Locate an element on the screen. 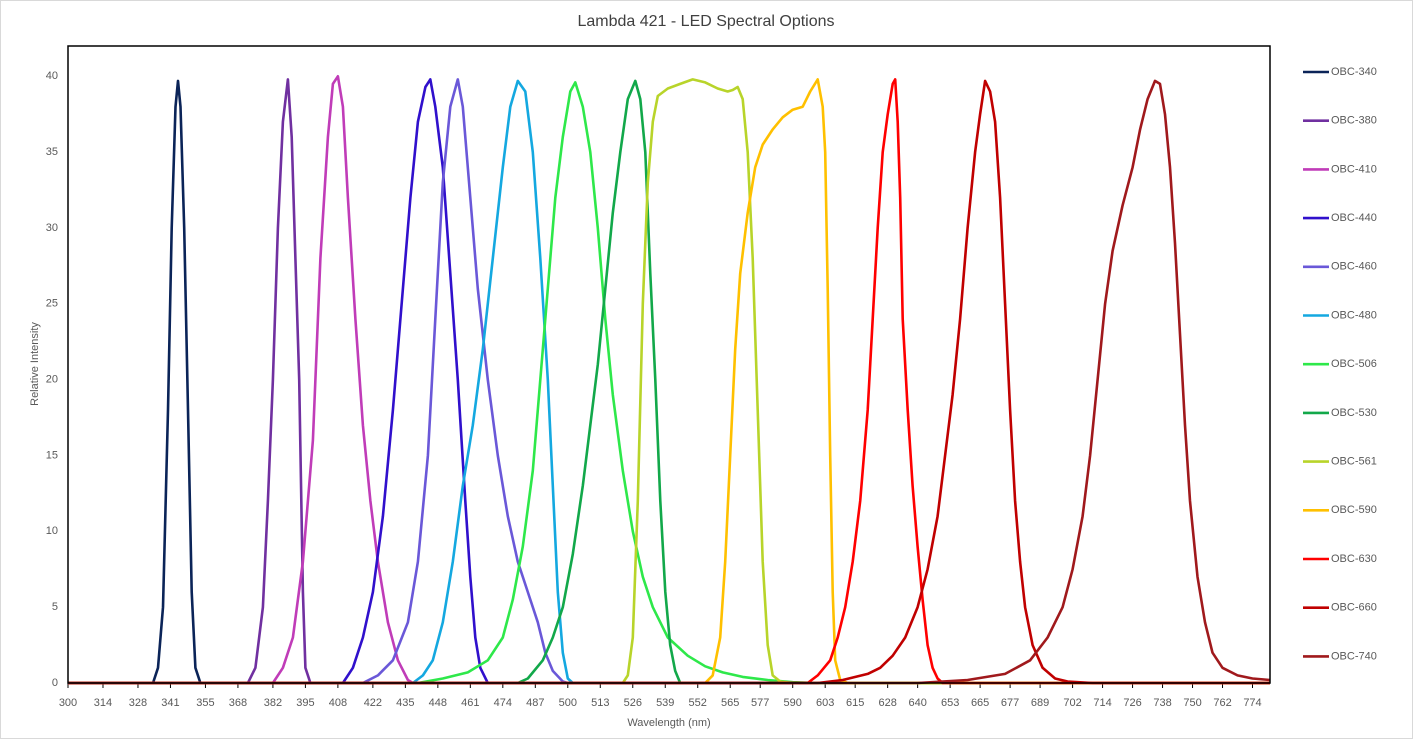 The height and width of the screenshot is (739, 1413). x-tick-label: 762 is located at coordinates (1222, 703).